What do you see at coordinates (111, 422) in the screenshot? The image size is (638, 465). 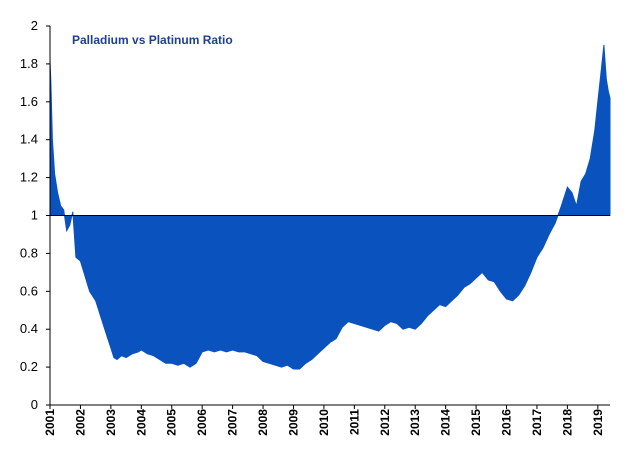 I see `x-tick-label: 2003` at bounding box center [111, 422].